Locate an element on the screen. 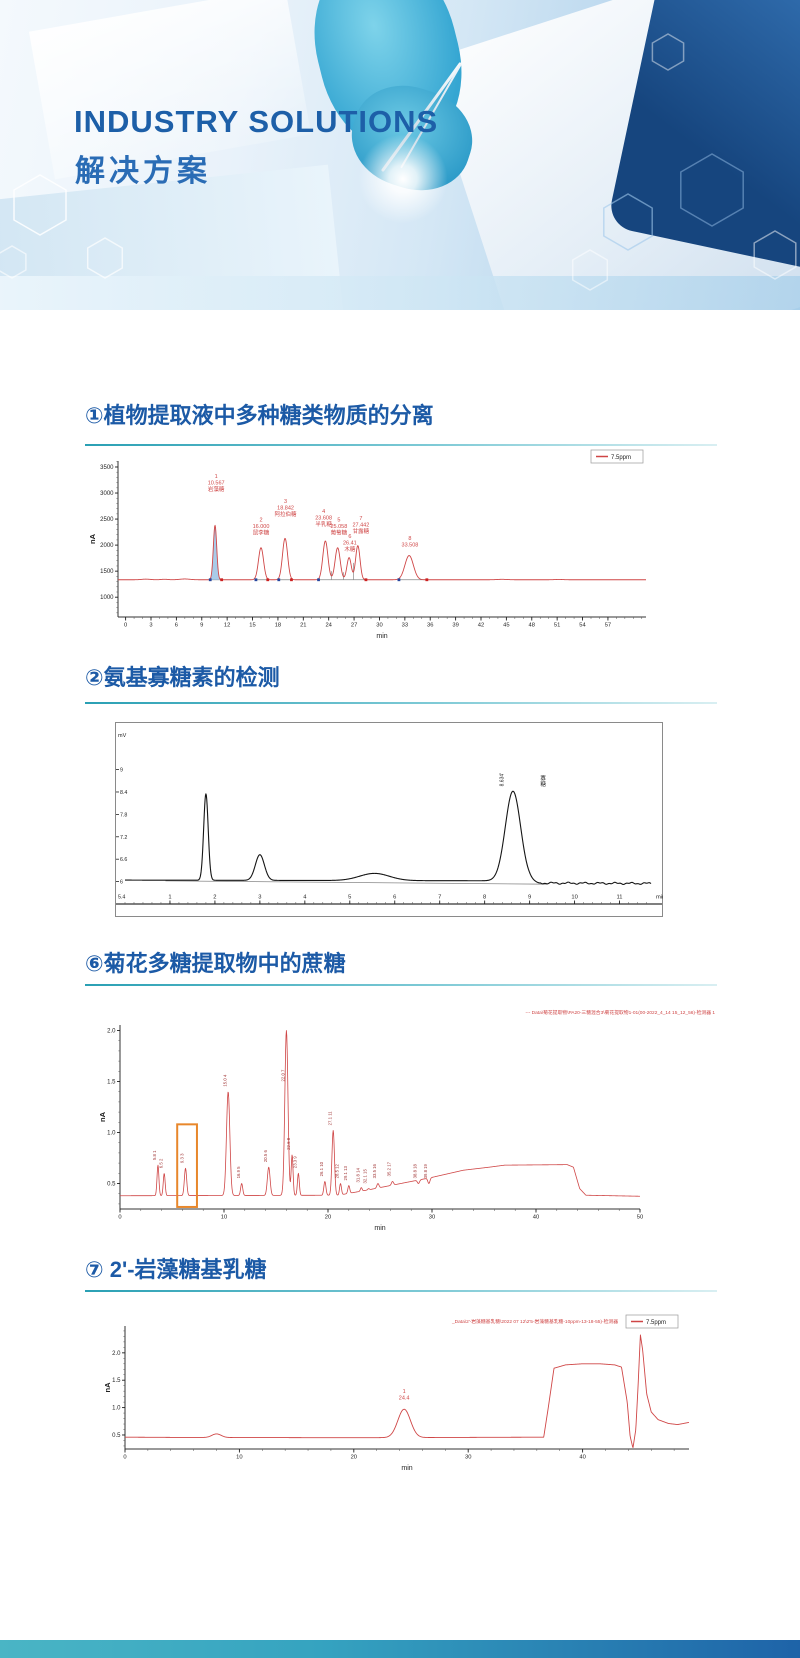  svg-text: 57 is located at coordinates (608, 626).